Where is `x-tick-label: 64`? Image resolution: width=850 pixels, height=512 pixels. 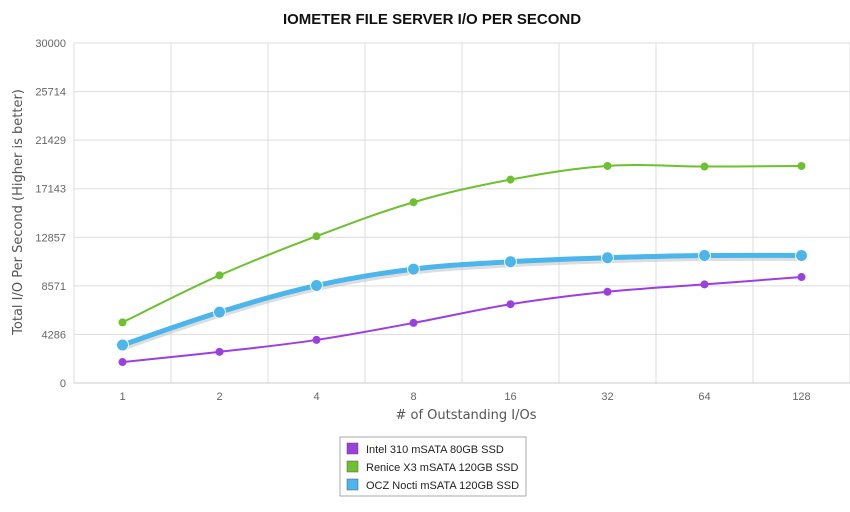
x-tick-label: 64 is located at coordinates (704, 397).